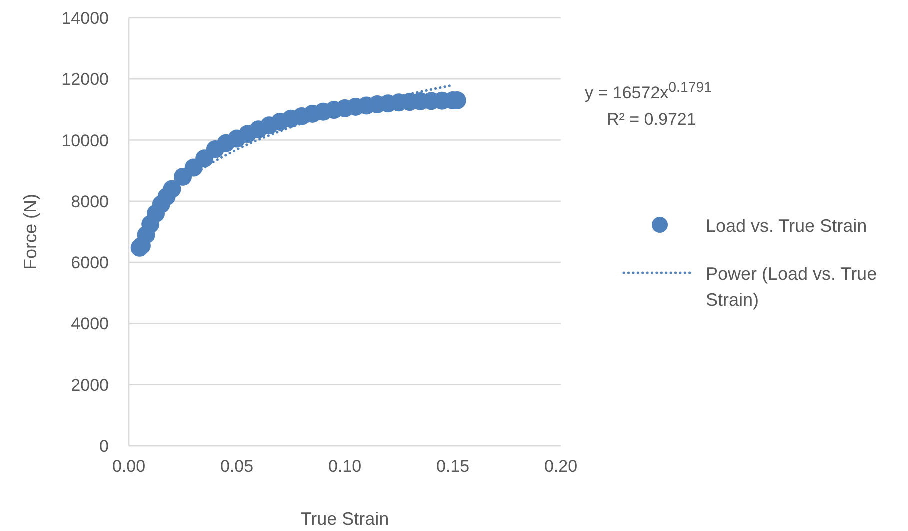 The image size is (908, 531). I want to click on x-tick-label: 0.20, so click(561, 466).